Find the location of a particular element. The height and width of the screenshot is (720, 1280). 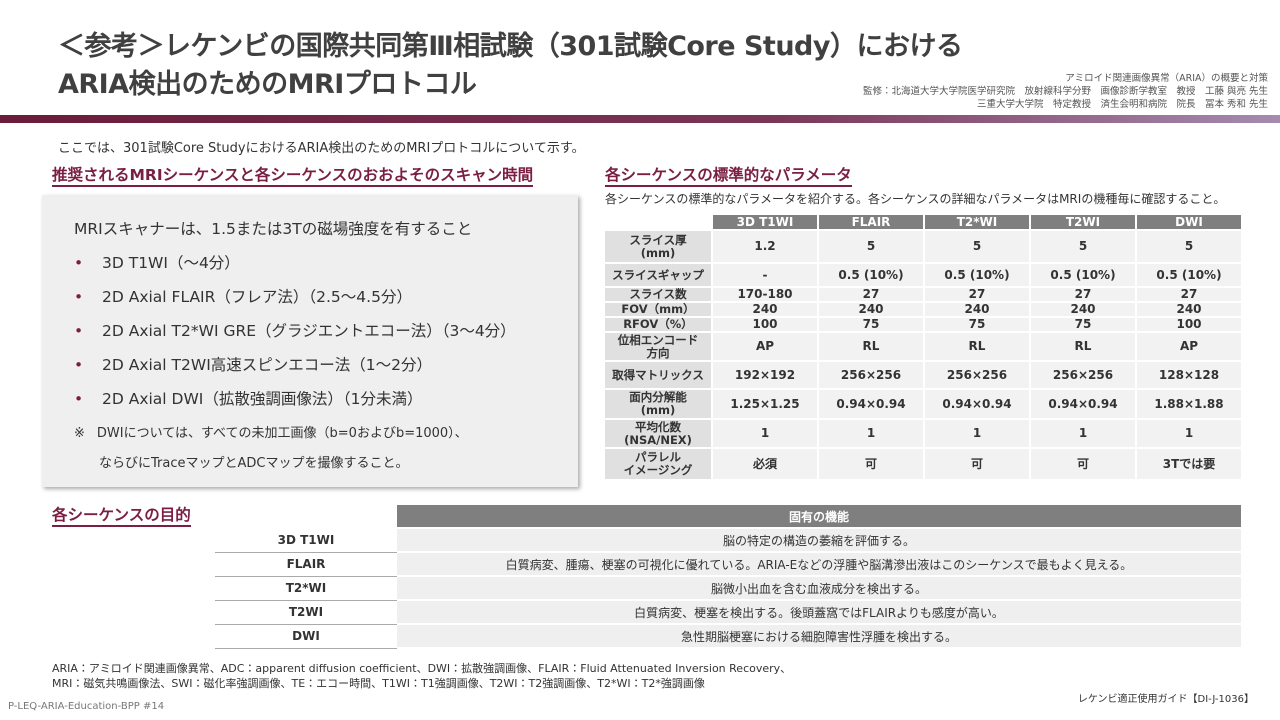

guide-code: レケンビ適正使用ガイド【DI-J-1036】 is located at coordinates (1165, 699).